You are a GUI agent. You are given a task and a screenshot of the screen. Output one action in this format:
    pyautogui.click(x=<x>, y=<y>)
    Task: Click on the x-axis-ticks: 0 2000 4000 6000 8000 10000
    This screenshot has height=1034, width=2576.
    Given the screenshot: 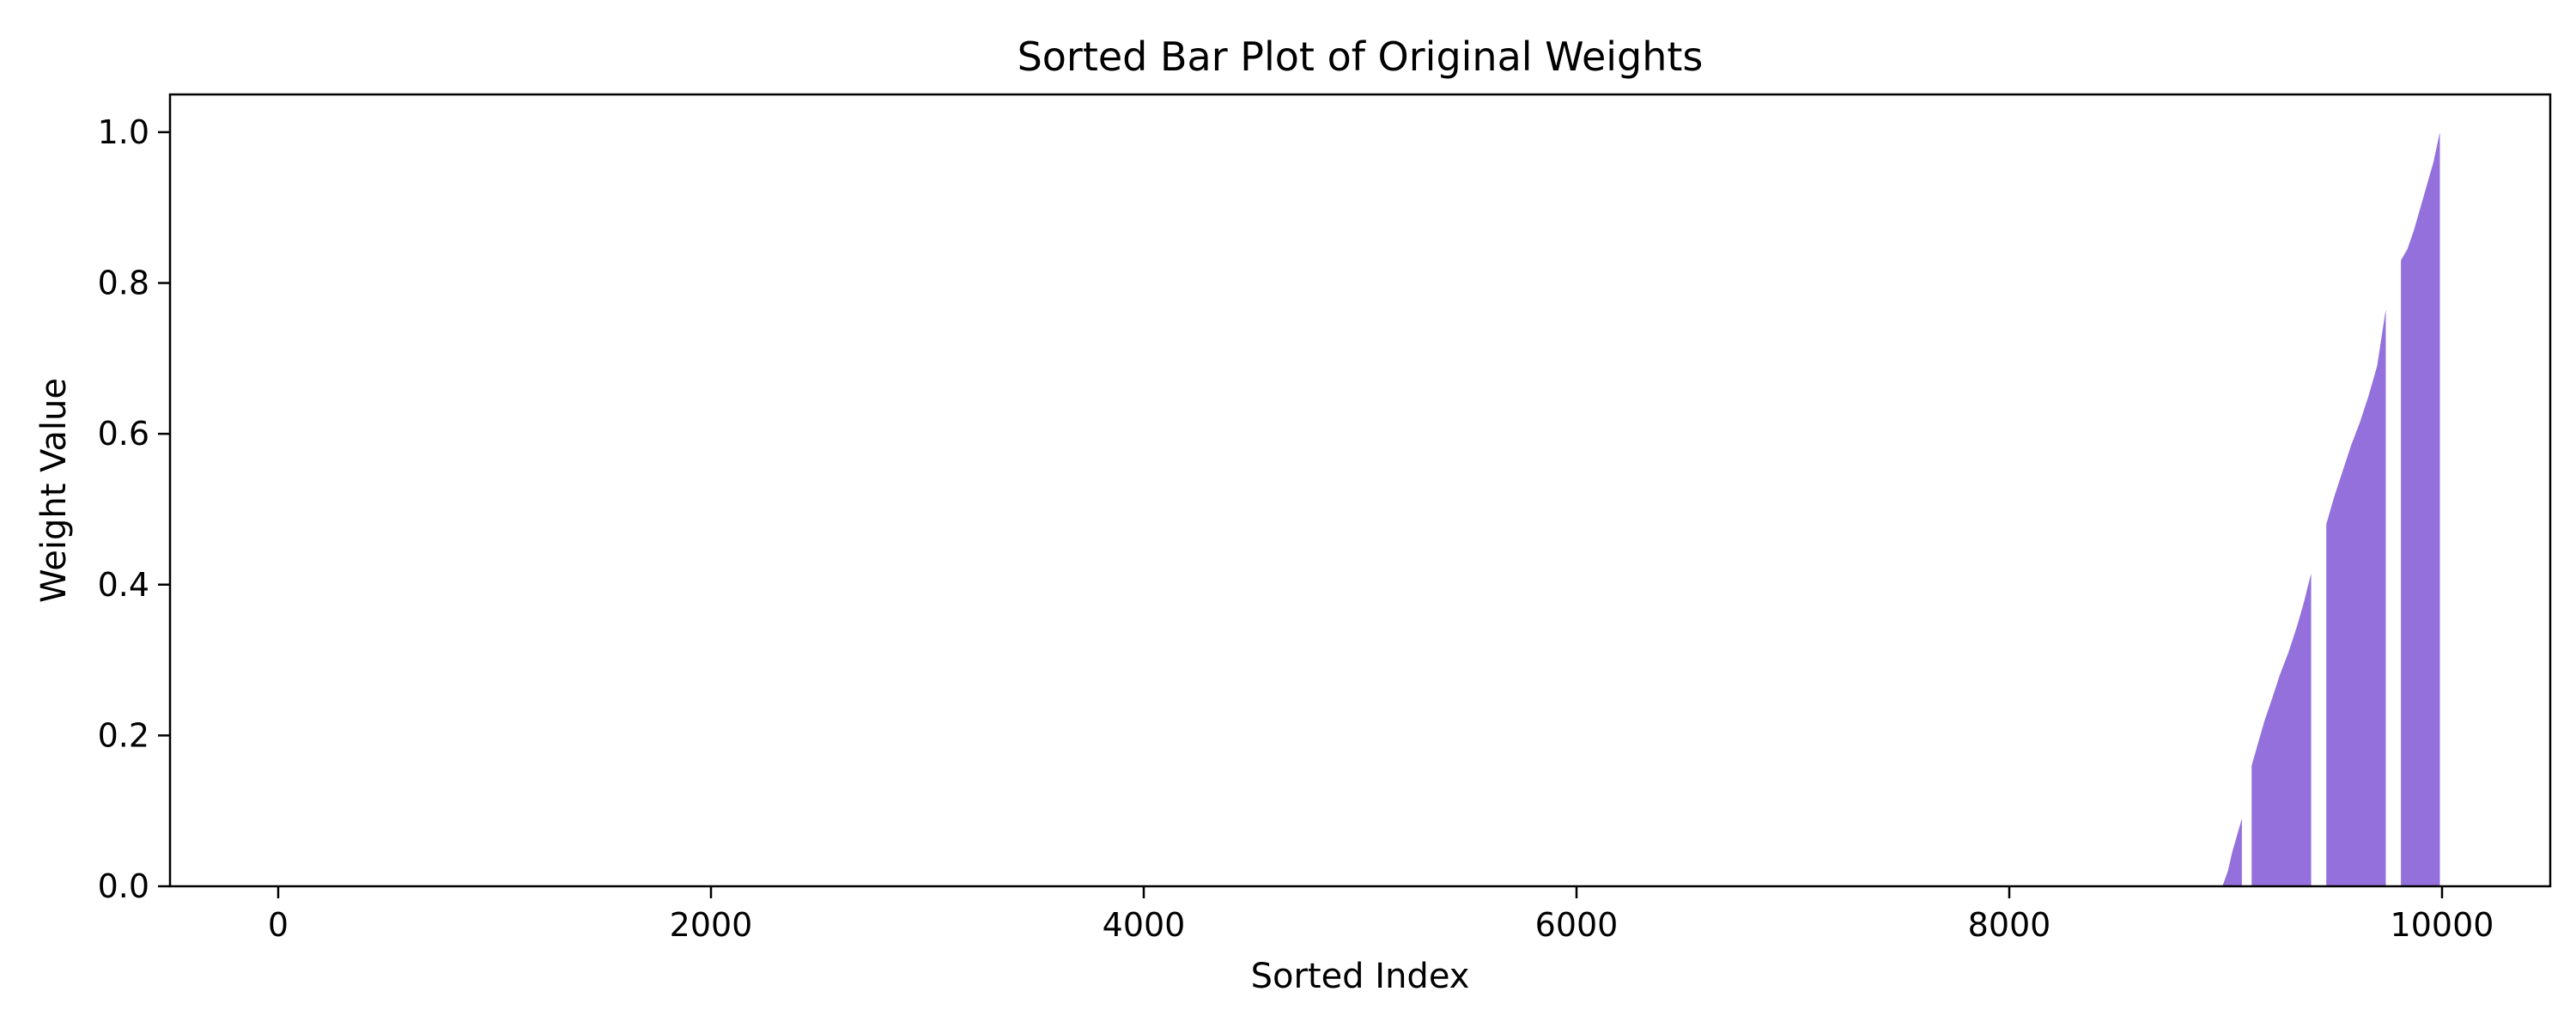 What is the action you would take?
    pyautogui.click(x=1381, y=915)
    